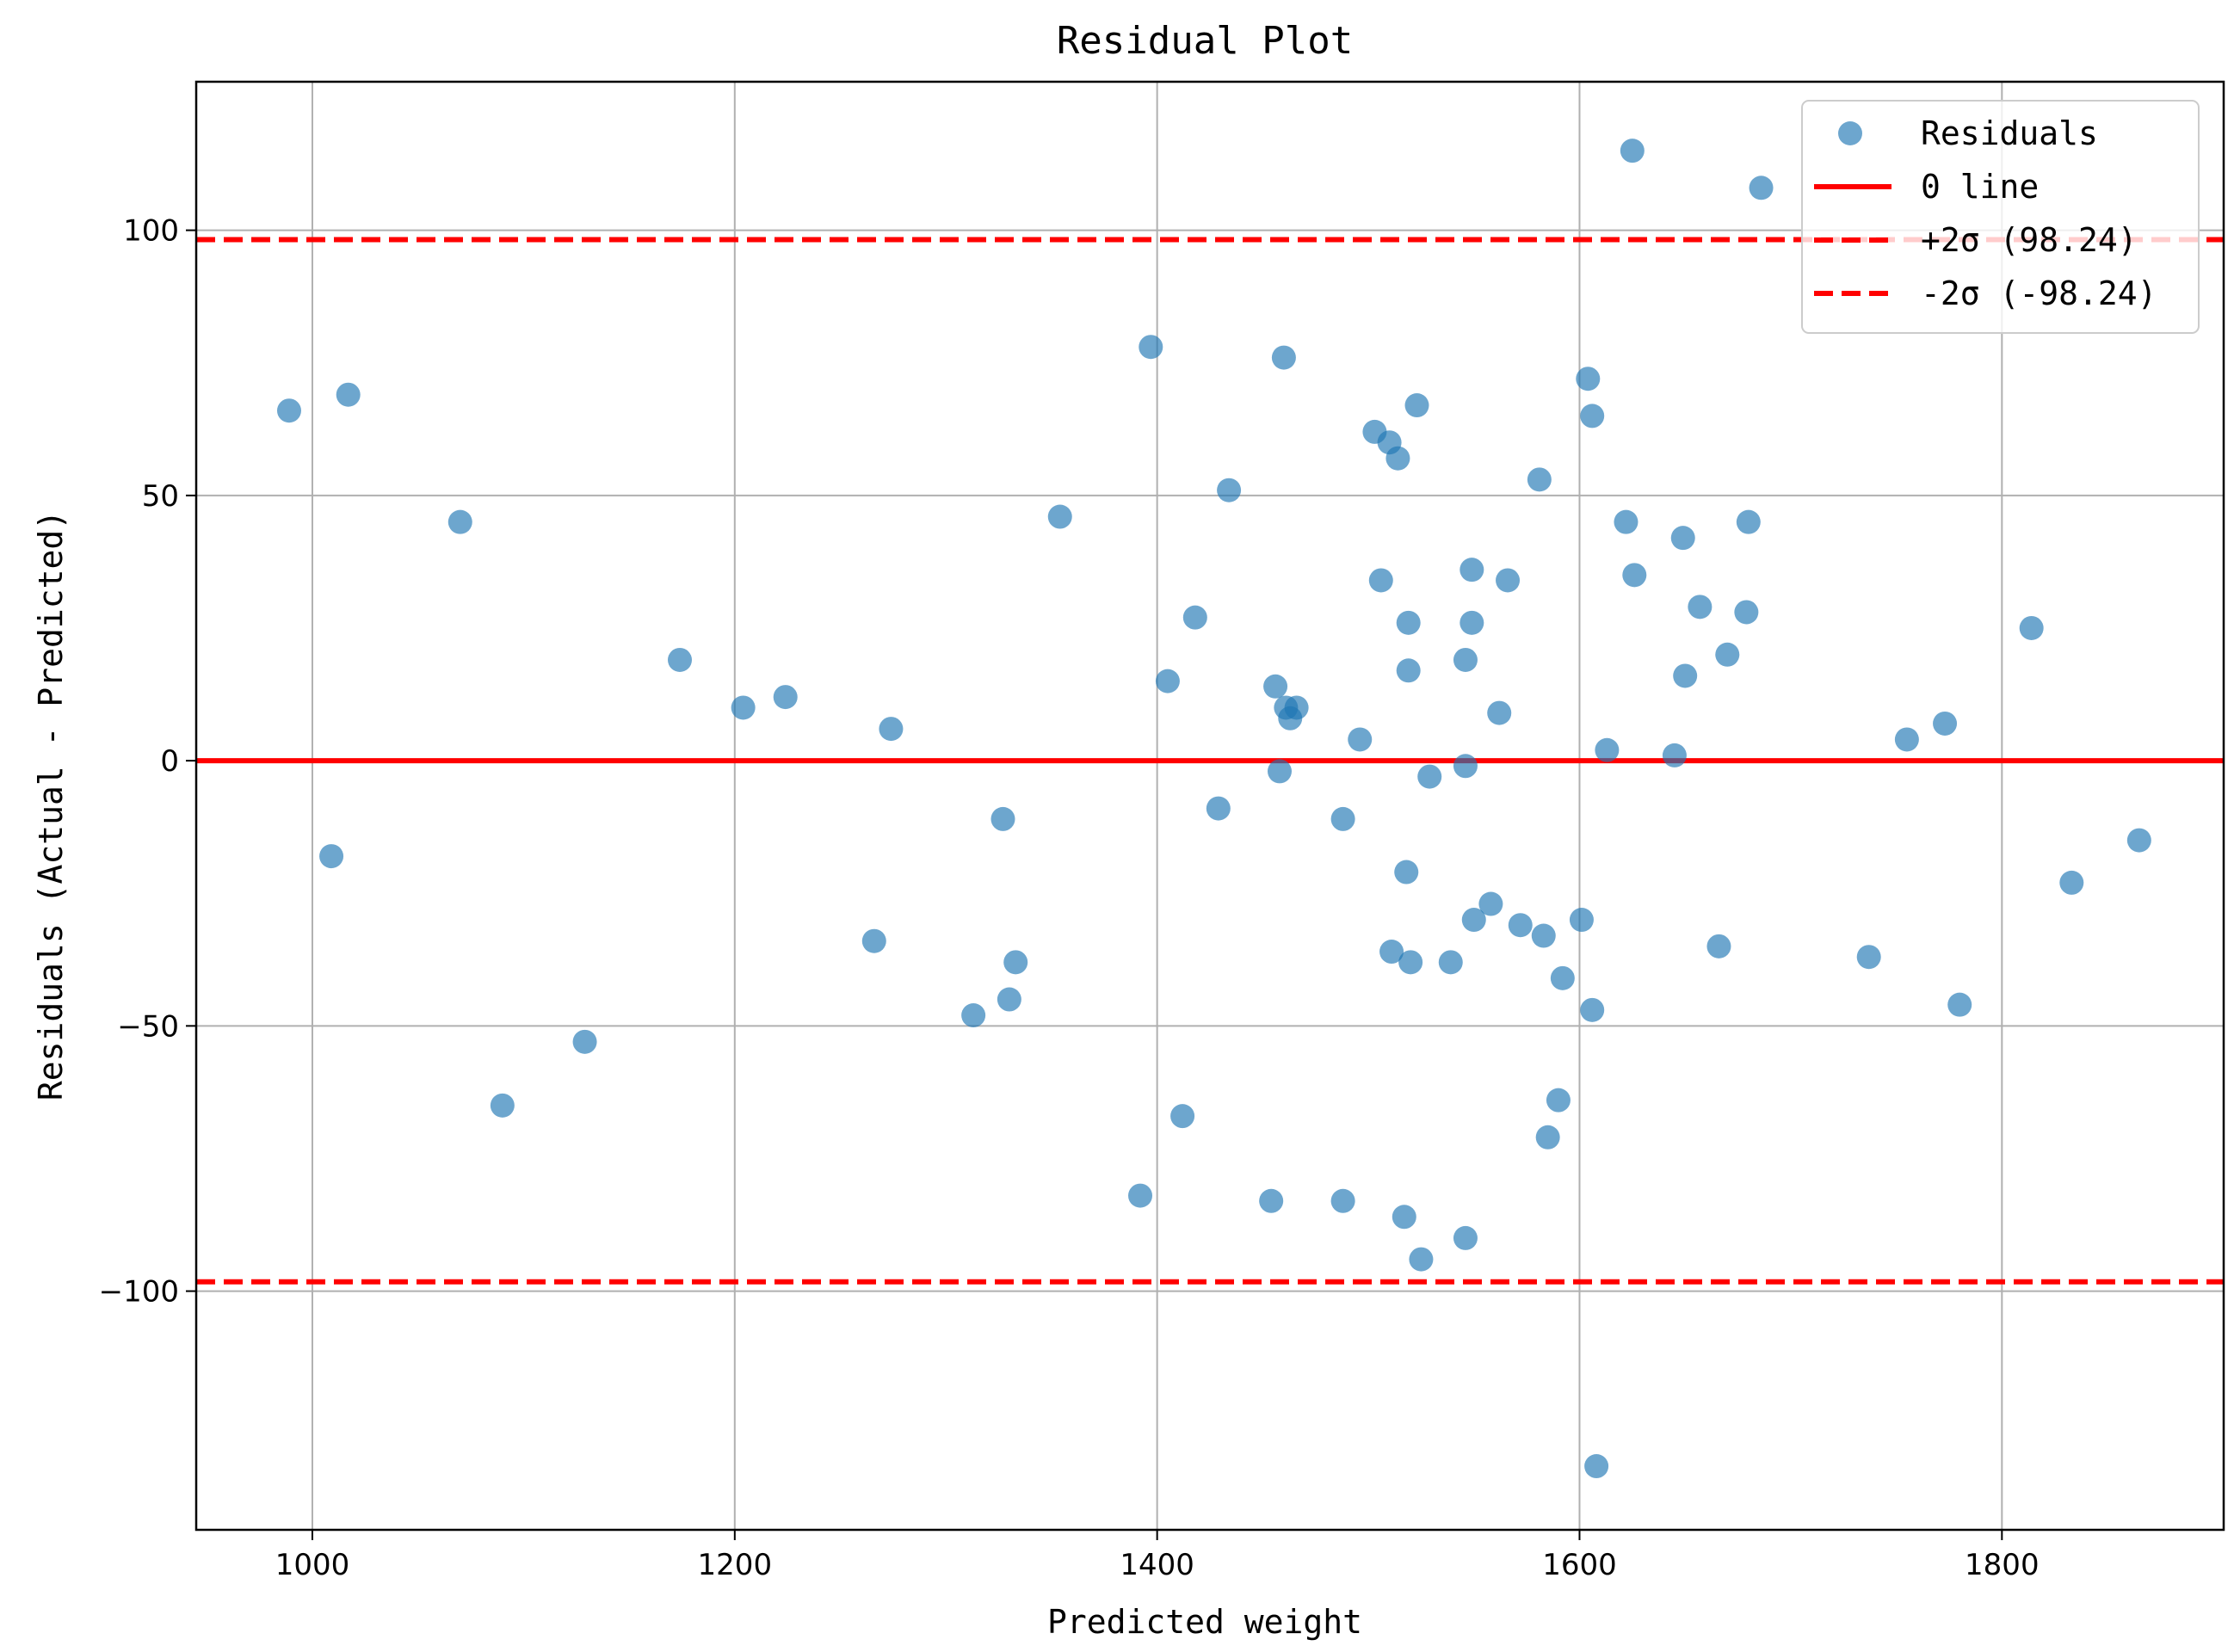 The height and width of the screenshot is (1652, 2234). Describe the element at coordinates (151, 231) in the screenshot. I see `y-tick-label: 100` at that location.